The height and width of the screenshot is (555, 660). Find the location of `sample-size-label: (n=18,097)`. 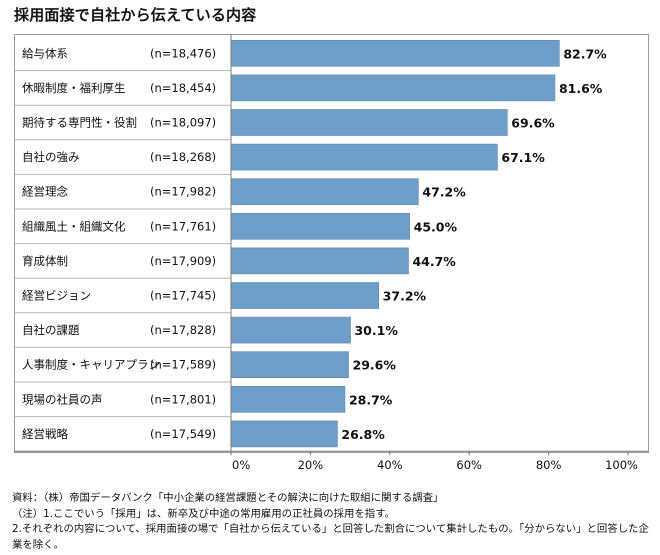

sample-size-label: (n=18,097) is located at coordinates (183, 123).